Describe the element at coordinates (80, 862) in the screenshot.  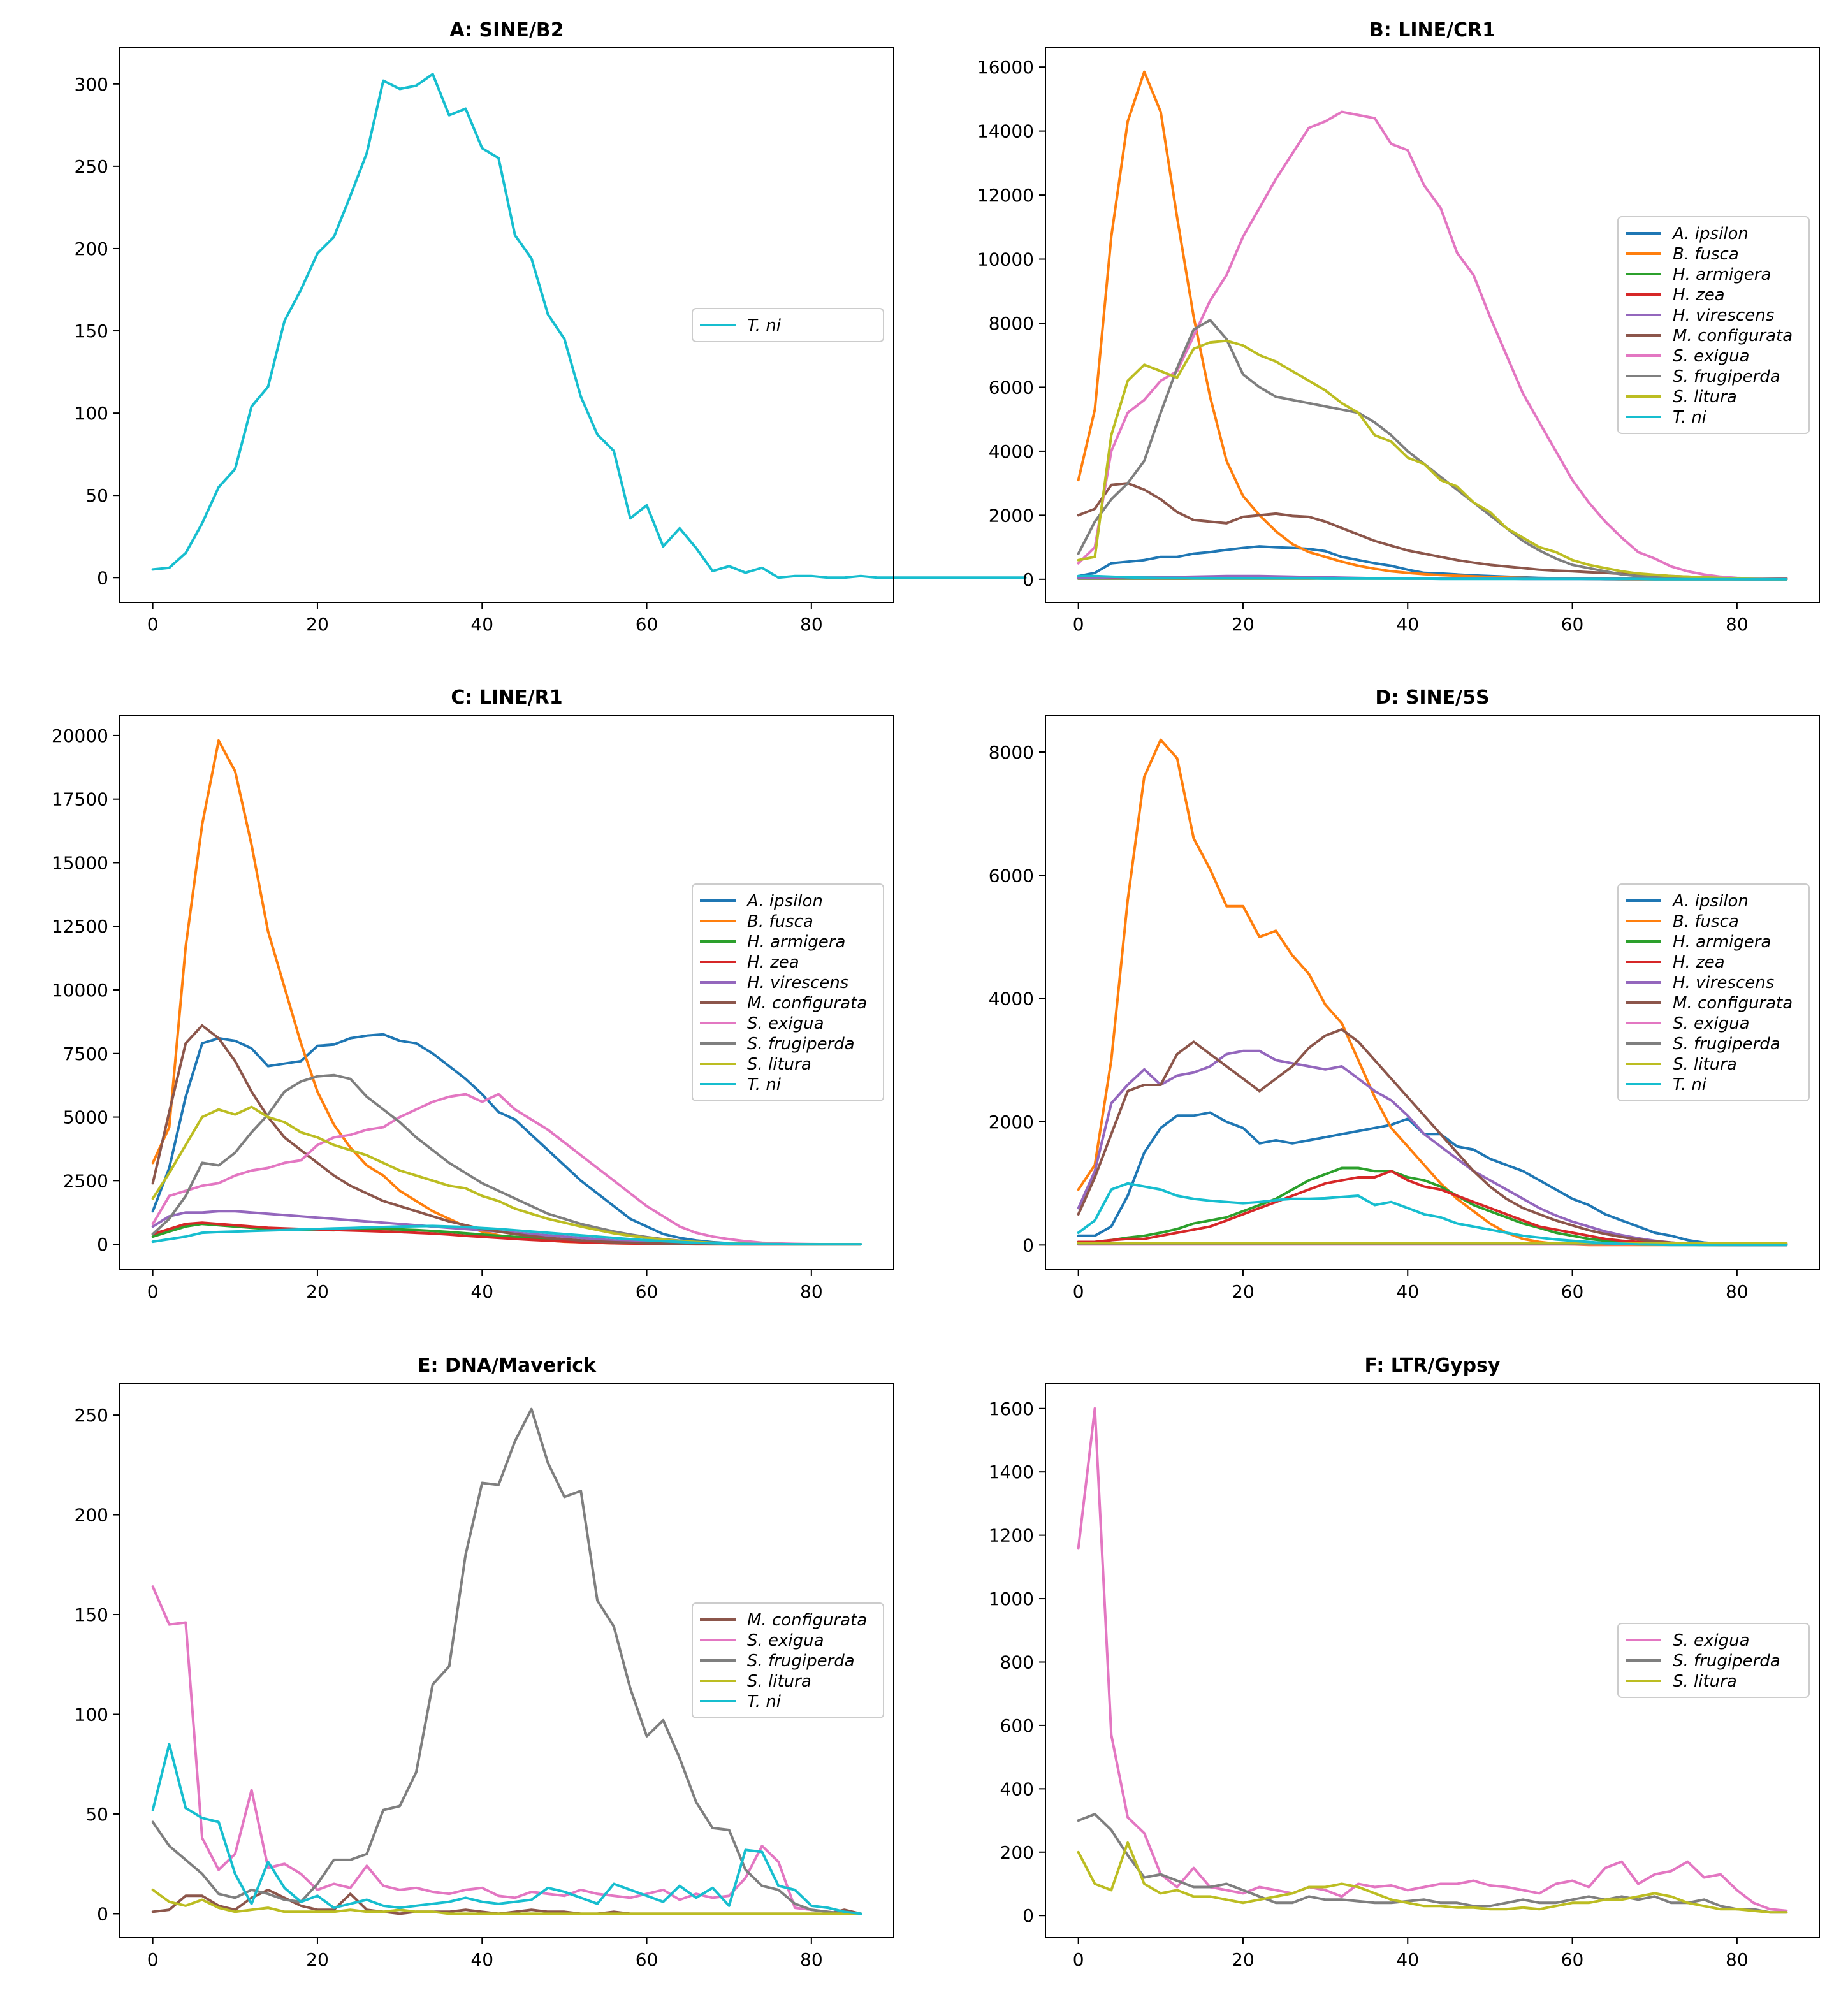
I see `y-tick-label: 15000` at that location.